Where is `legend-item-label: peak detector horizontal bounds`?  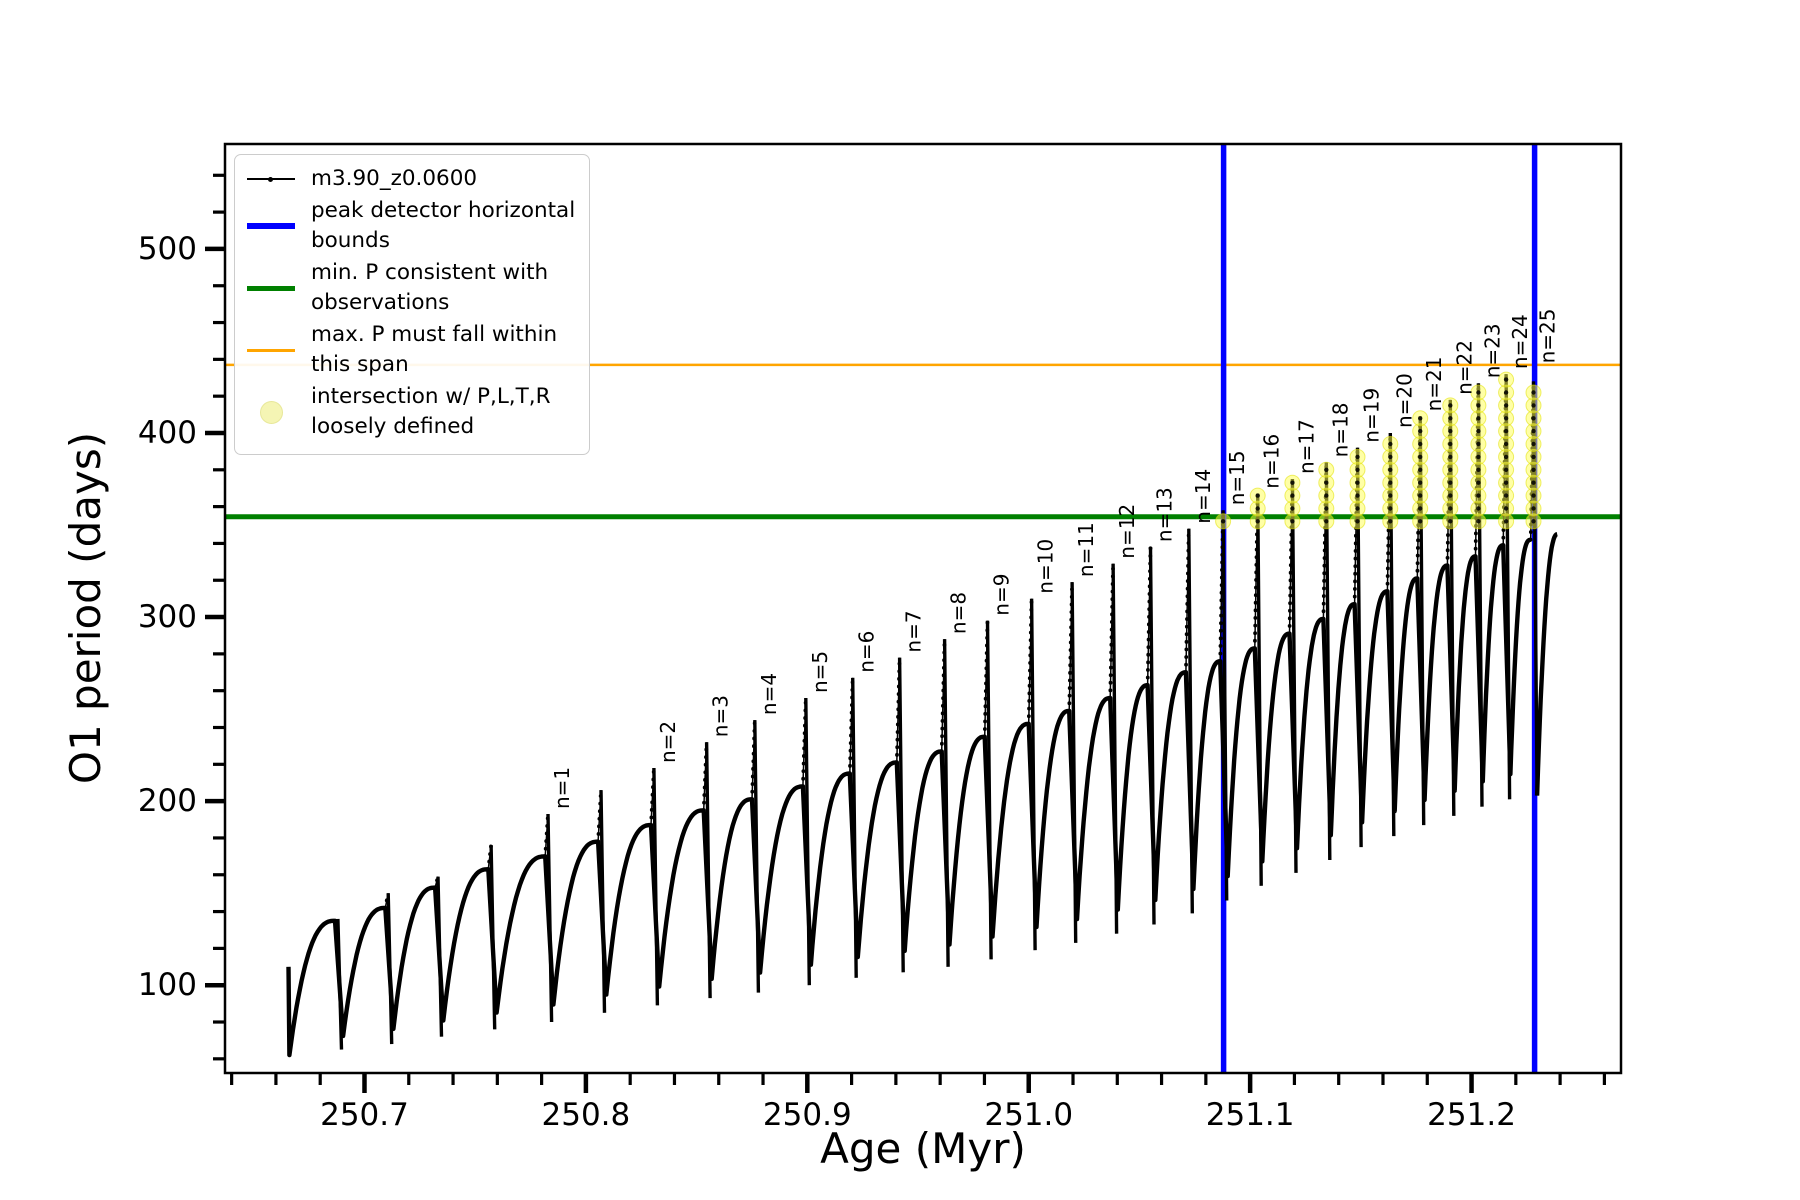
legend-item-label: peak detector horizontal bounds is located at coordinates (443, 225).